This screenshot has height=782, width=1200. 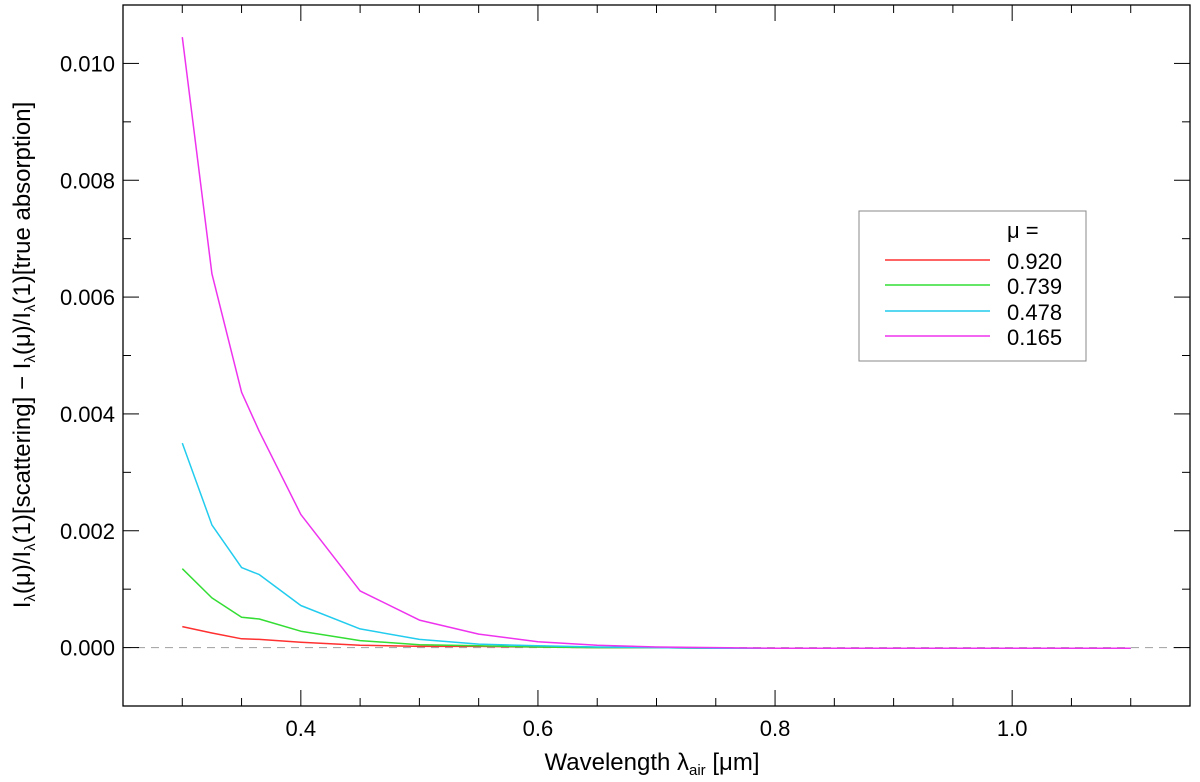 What do you see at coordinates (87, 297) in the screenshot?
I see `y-tick-label: 0.006` at bounding box center [87, 297].